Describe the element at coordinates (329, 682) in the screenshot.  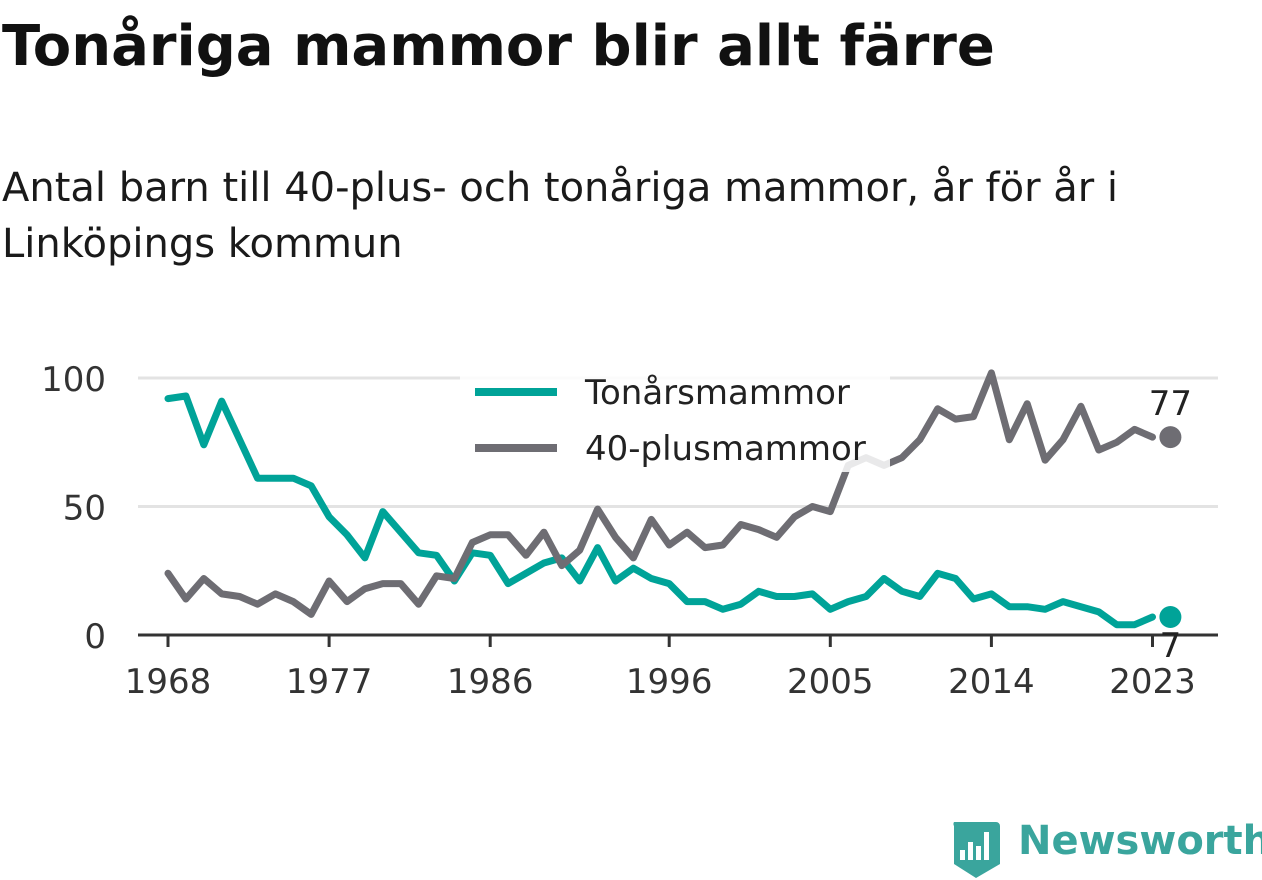
I see `x-tick-label: 1977` at that location.